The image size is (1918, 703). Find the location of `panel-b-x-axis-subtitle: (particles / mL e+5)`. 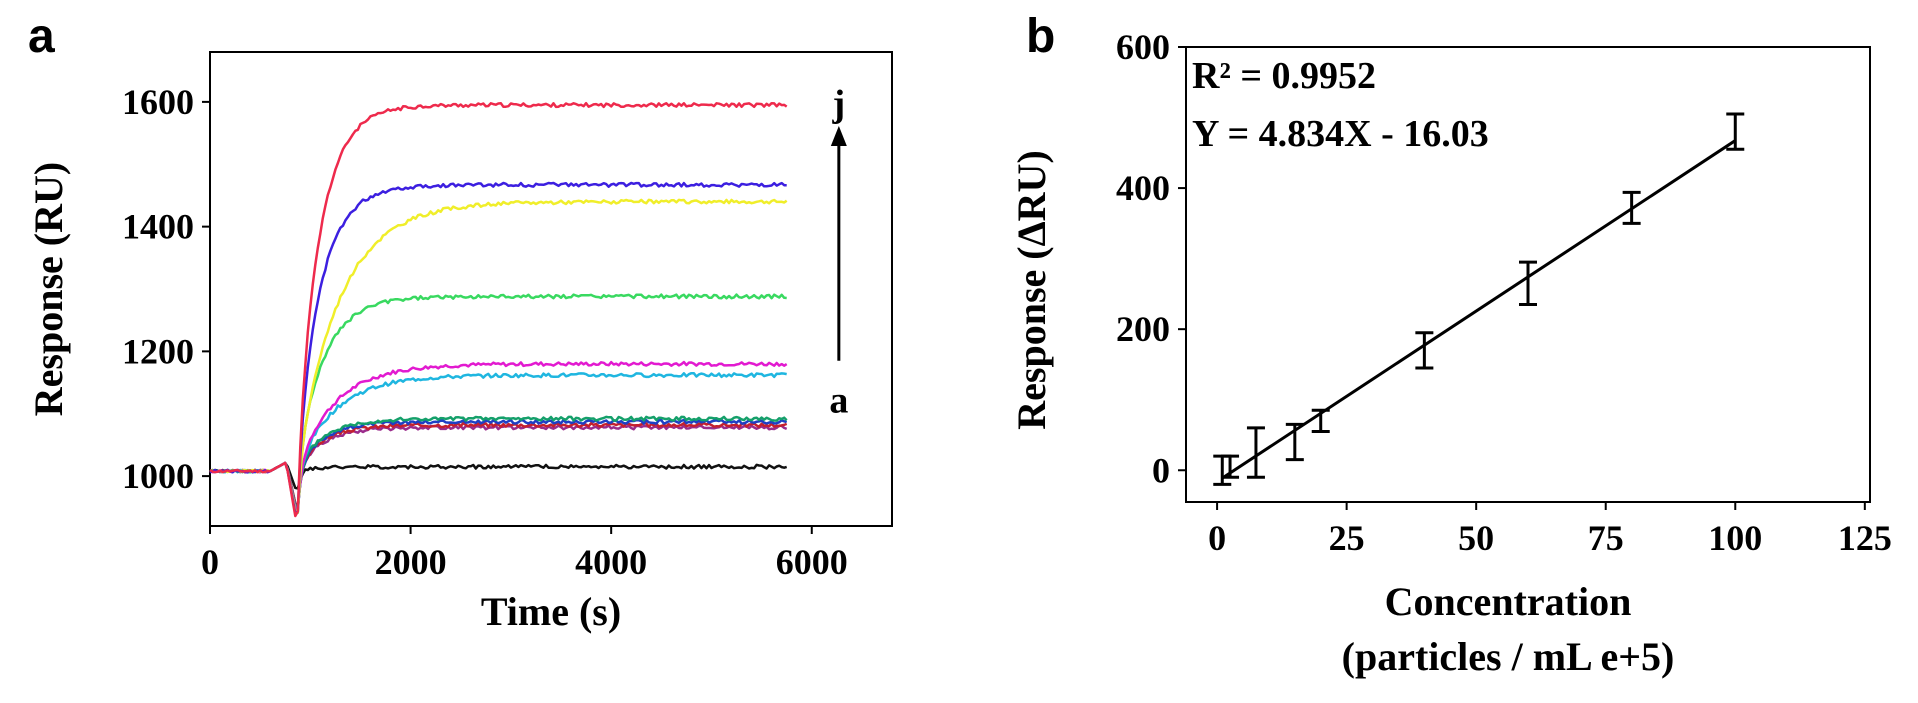

panel-b-x-axis-subtitle: (particles / mL e+5) is located at coordinates (1508, 656).